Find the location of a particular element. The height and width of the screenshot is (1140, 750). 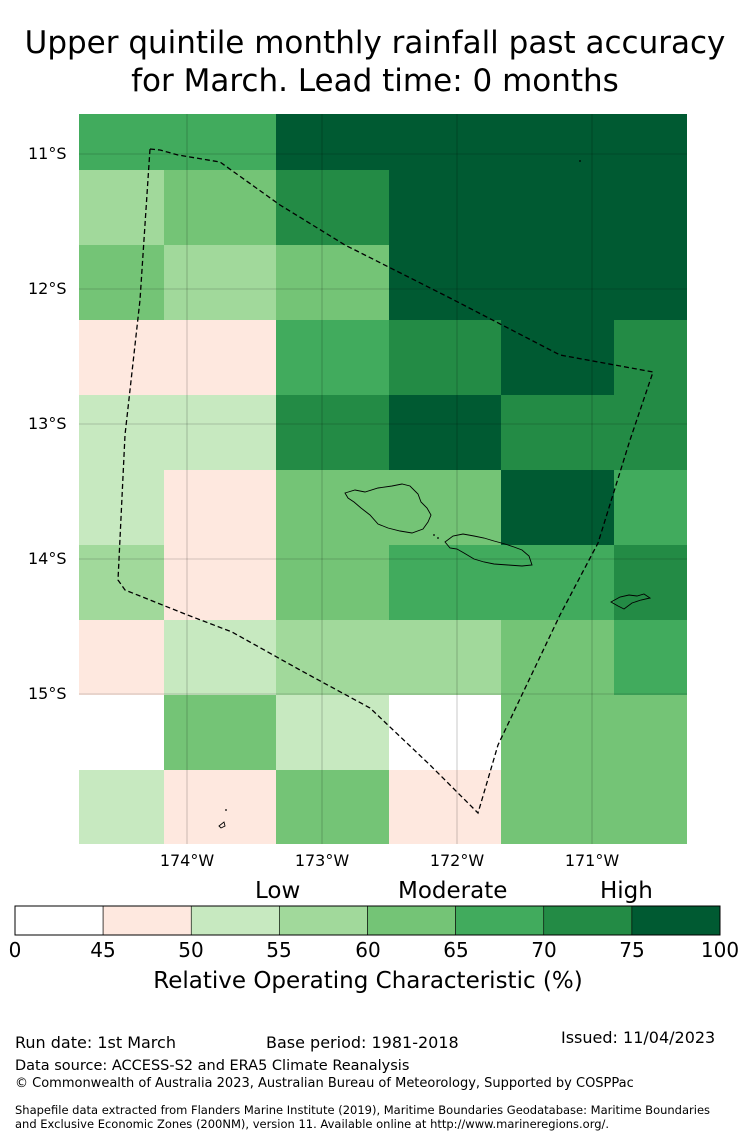

map-title-line-2: for March. Lead time: 0 months is located at coordinates (375, 81).